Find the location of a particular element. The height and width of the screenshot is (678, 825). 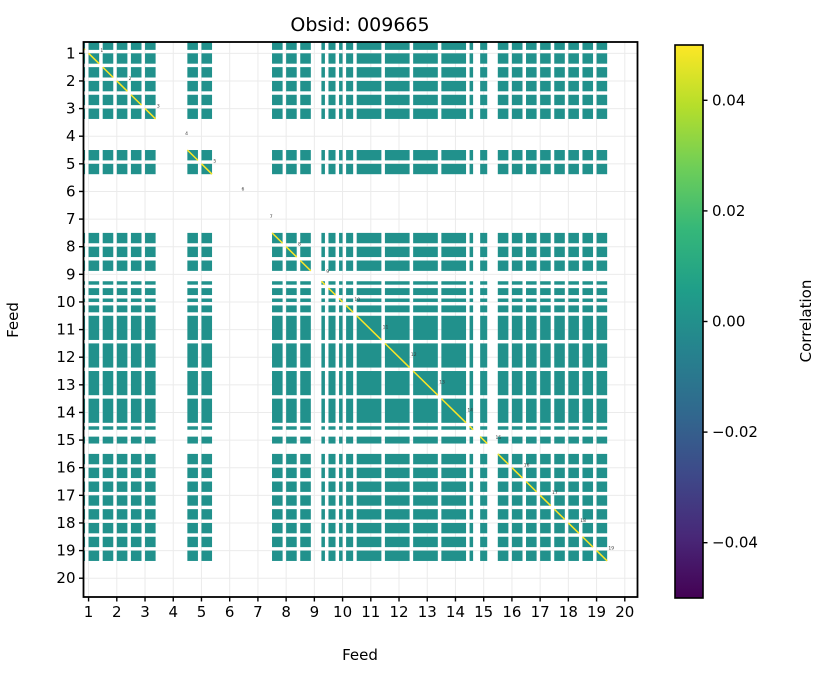

feed-annotation: 9 is located at coordinates (327, 272).